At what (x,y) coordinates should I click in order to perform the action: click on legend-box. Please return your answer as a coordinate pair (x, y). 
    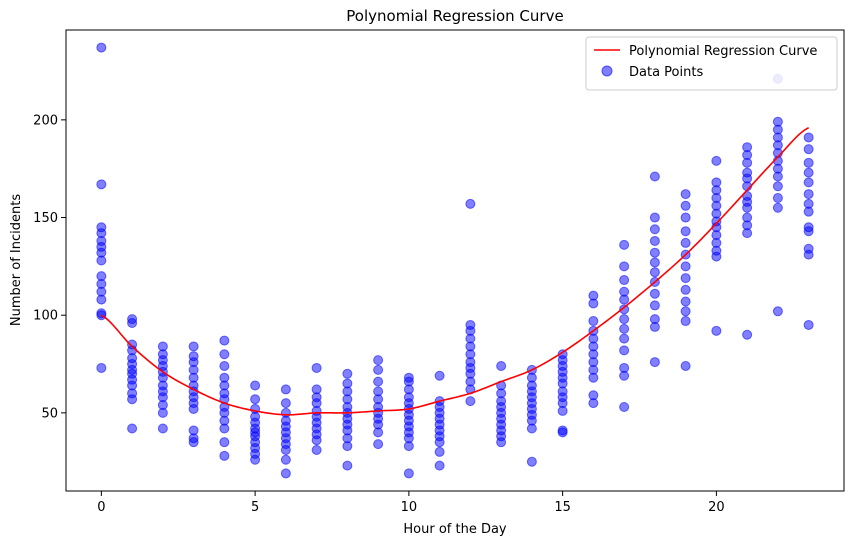
    Looking at the image, I should click on (711, 63).